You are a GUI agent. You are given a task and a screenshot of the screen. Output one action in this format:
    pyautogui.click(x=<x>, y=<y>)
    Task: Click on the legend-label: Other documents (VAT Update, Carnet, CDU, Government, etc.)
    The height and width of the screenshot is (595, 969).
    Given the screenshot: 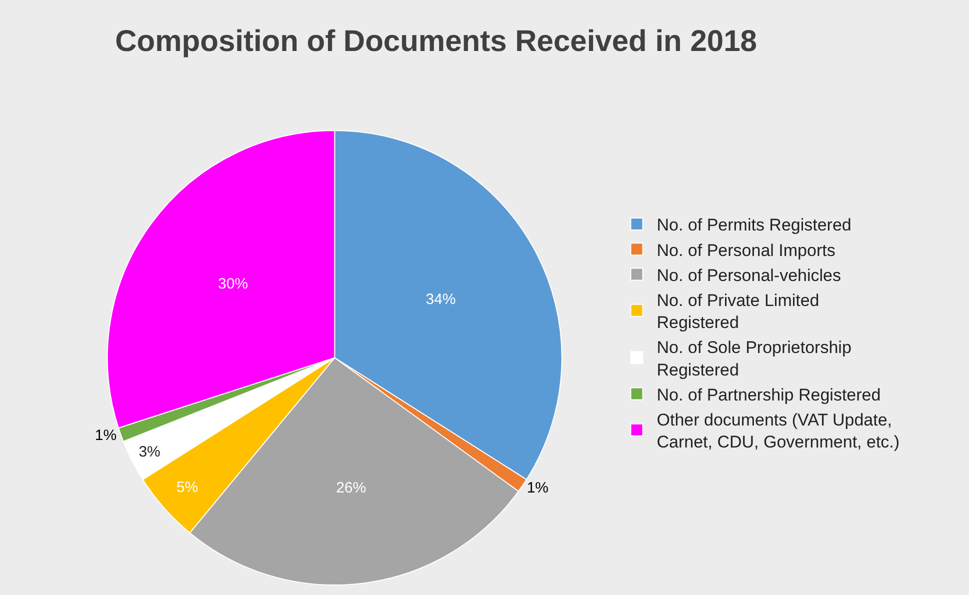 What is the action you would take?
    pyautogui.click(x=778, y=431)
    